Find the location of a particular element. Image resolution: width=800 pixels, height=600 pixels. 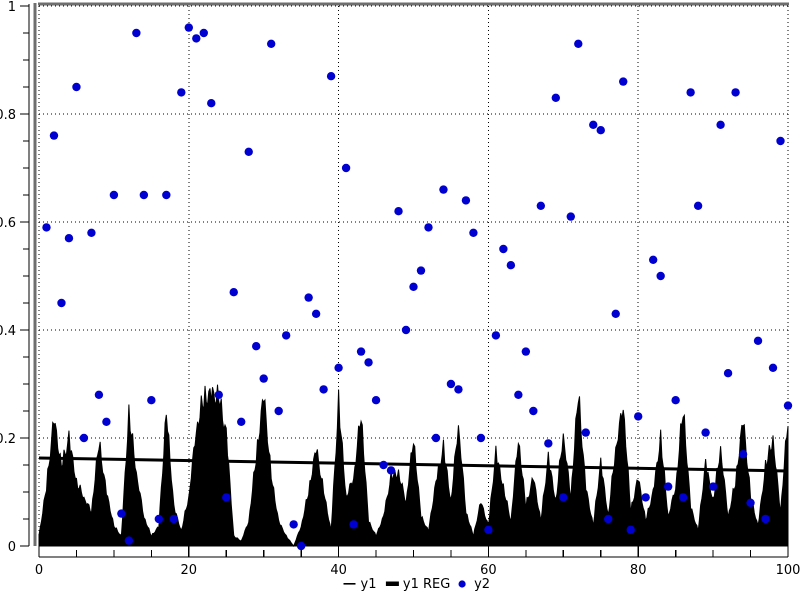

chart-legend: y1 y1 REG y2 is located at coordinates (417, 584).